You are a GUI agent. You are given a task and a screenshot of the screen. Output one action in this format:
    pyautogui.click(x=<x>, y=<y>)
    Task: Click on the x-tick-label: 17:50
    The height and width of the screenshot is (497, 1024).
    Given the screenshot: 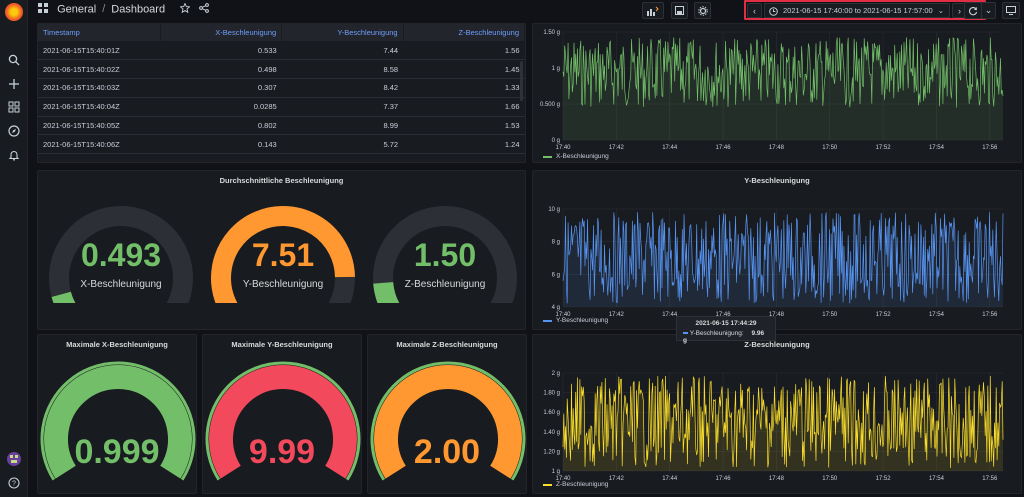 What is the action you would take?
    pyautogui.click(x=830, y=148)
    